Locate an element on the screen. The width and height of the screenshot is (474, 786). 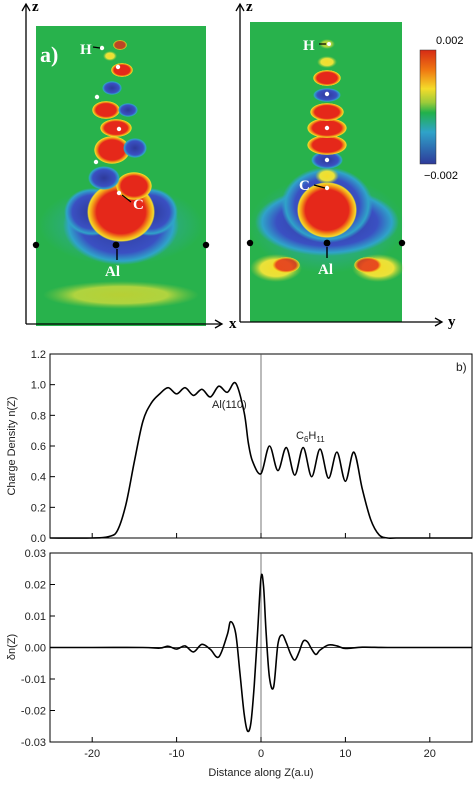
c-atom-label-x: C is located at coordinates (138, 205).